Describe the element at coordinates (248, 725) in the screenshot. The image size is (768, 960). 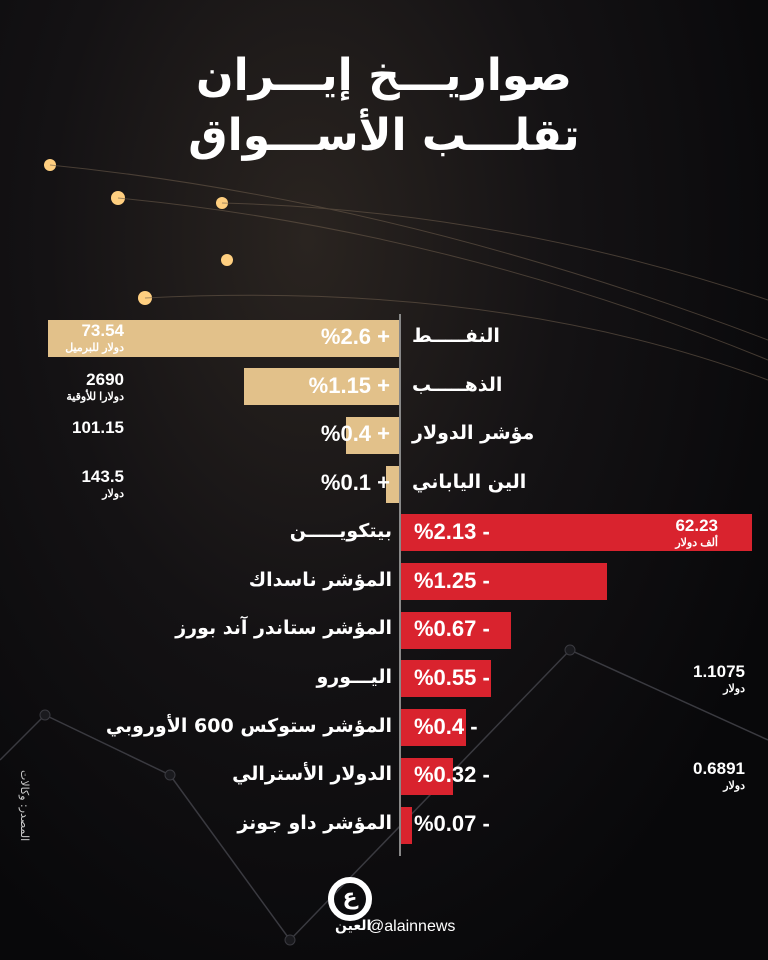
I see `category-label: المؤشر ستوكس 600 الأوروبي` at that location.